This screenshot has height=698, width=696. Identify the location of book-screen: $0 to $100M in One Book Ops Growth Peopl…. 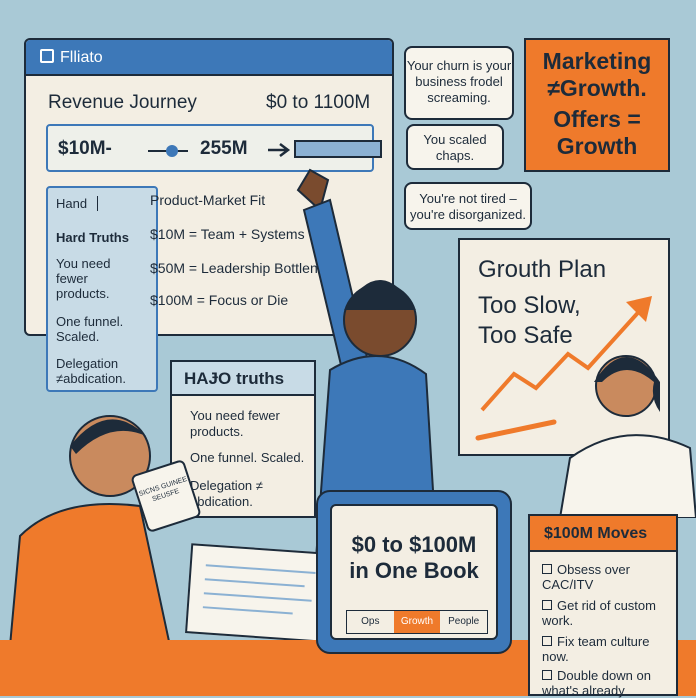
(414, 572).